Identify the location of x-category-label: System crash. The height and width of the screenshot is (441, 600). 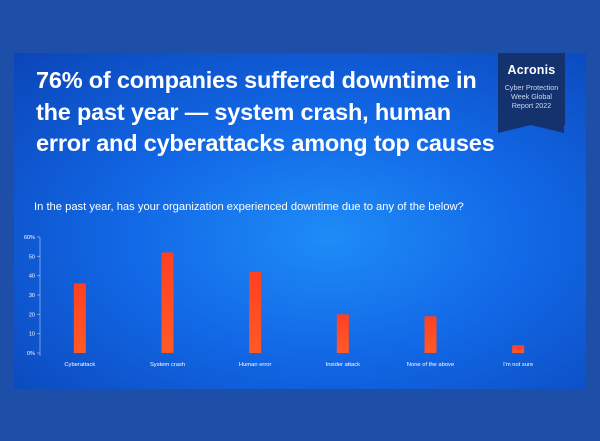
(167, 365).